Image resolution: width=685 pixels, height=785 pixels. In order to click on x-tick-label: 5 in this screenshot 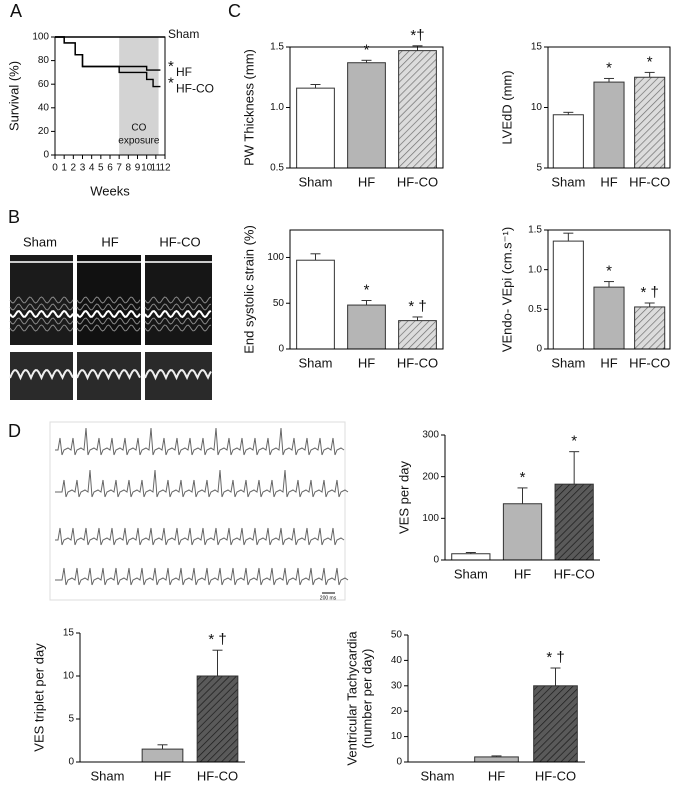, I will do `click(101, 168)`.